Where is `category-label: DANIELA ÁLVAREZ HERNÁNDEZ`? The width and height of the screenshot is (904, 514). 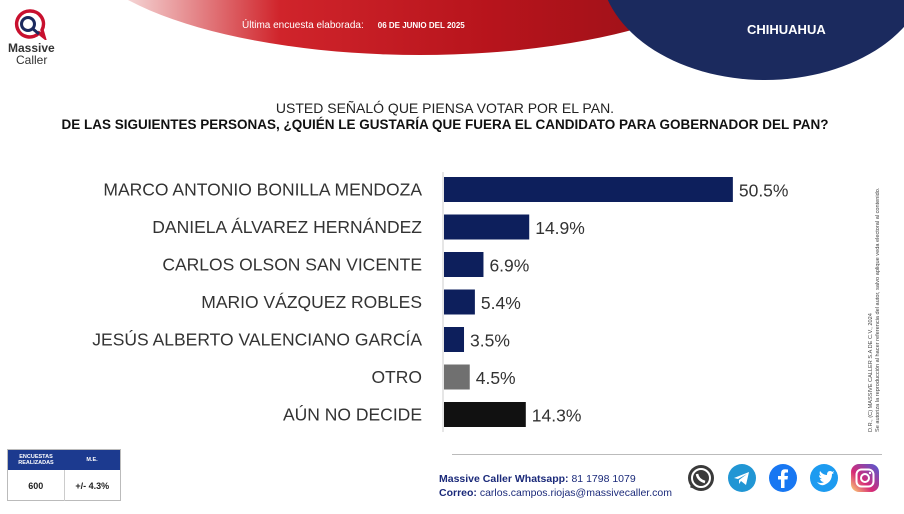
category-label: DANIELA ÁLVAREZ HERNÁNDEZ is located at coordinates (287, 227).